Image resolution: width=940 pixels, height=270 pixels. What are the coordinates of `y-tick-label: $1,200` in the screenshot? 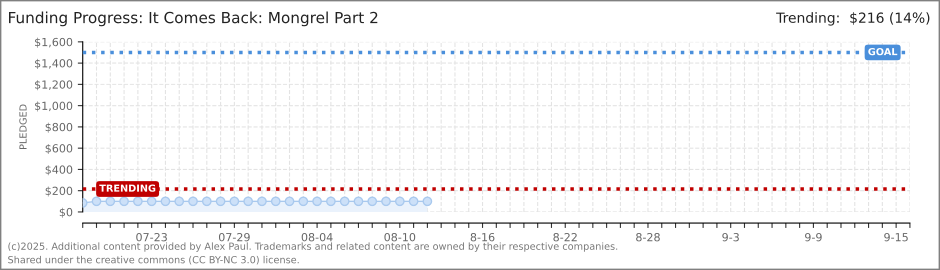 It's located at (53, 85).